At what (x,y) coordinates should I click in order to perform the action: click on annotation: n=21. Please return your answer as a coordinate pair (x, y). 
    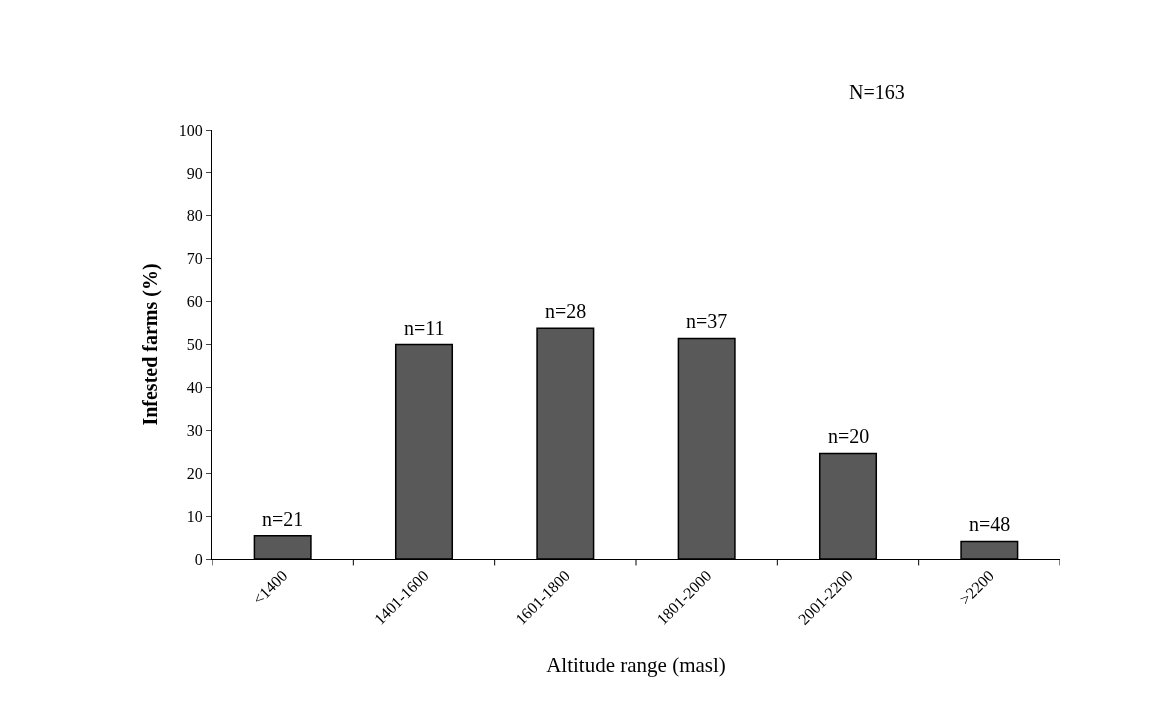
    Looking at the image, I should click on (283, 519).